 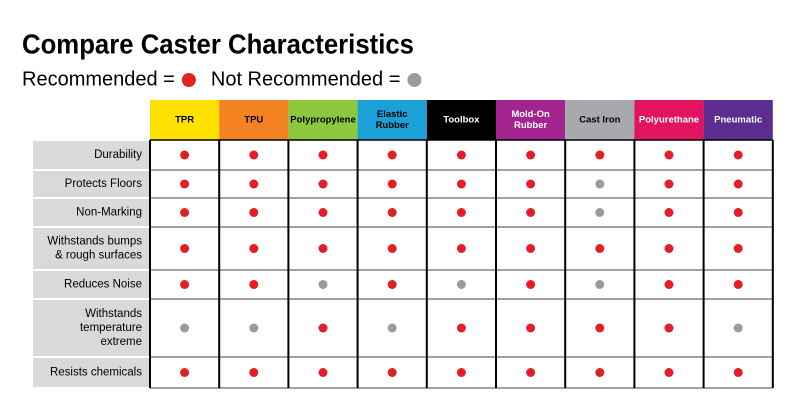 I want to click on legend-label: Not Recommended =, so click(x=306, y=79).